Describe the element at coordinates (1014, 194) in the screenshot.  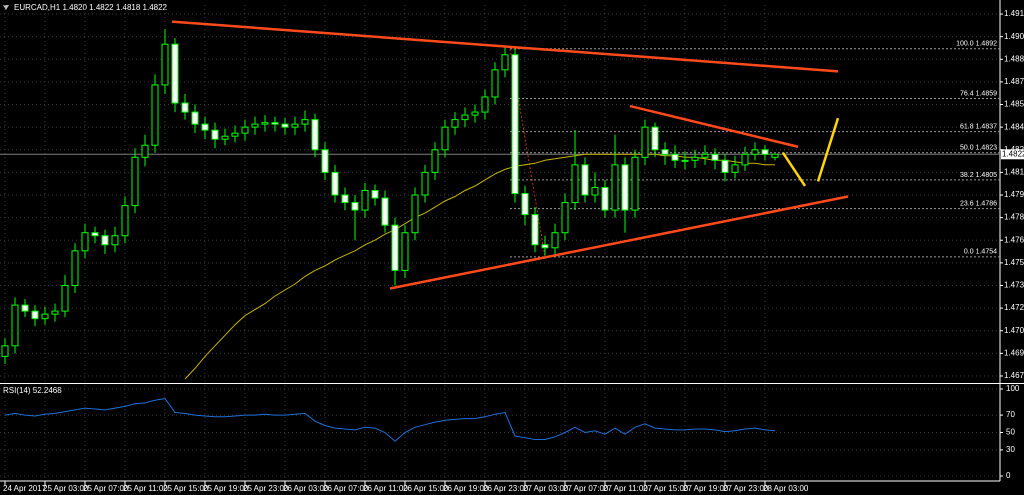
I see `y-tick-label: 1.4795` at that location.